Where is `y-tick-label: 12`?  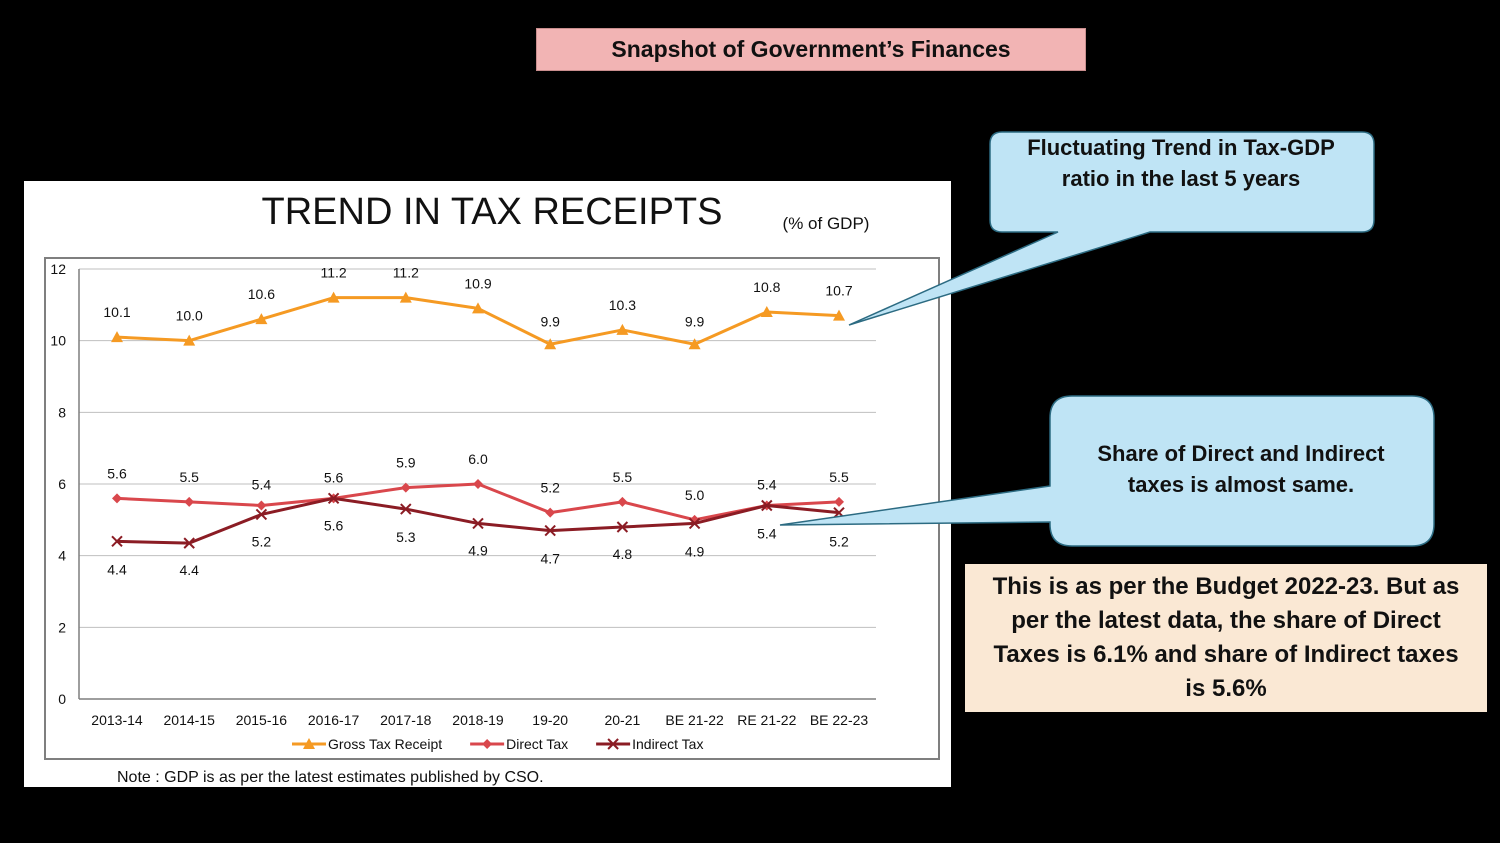
y-tick-label: 12 is located at coordinates (58, 269).